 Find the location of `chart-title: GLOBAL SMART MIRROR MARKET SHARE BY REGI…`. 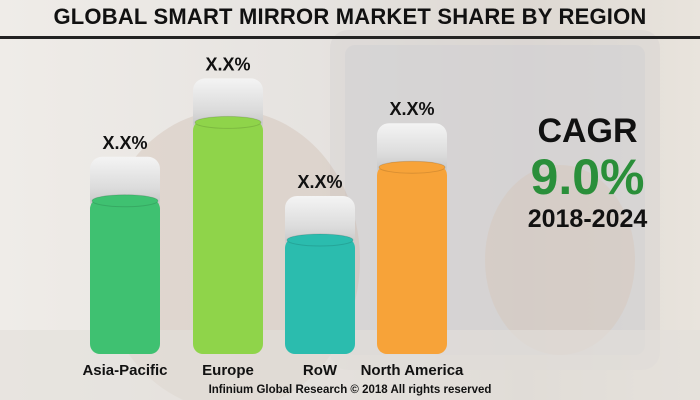

chart-title: GLOBAL SMART MIRROR MARKET SHARE BY REGI… is located at coordinates (350, 16).